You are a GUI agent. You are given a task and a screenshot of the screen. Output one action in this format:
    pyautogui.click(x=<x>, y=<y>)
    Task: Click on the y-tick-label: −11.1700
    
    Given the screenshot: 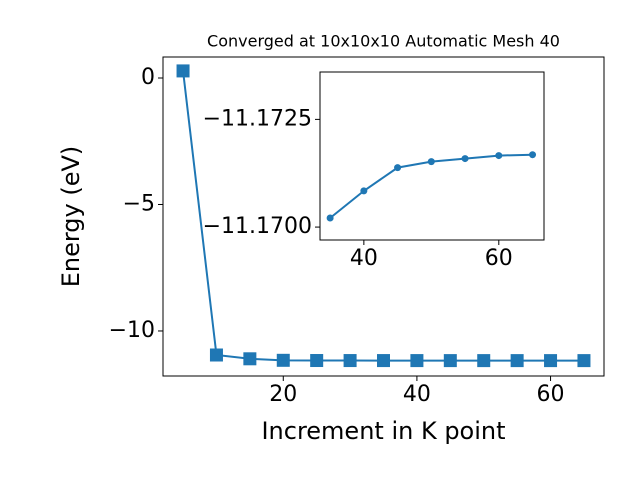 What is the action you would take?
    pyautogui.click(x=257, y=226)
    